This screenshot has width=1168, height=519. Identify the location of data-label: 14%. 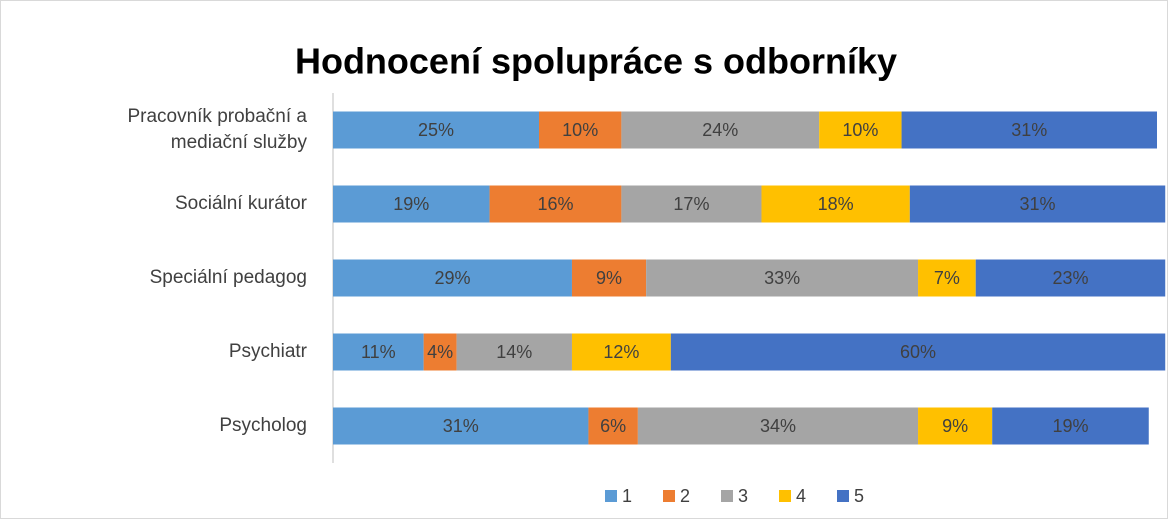
(514, 352).